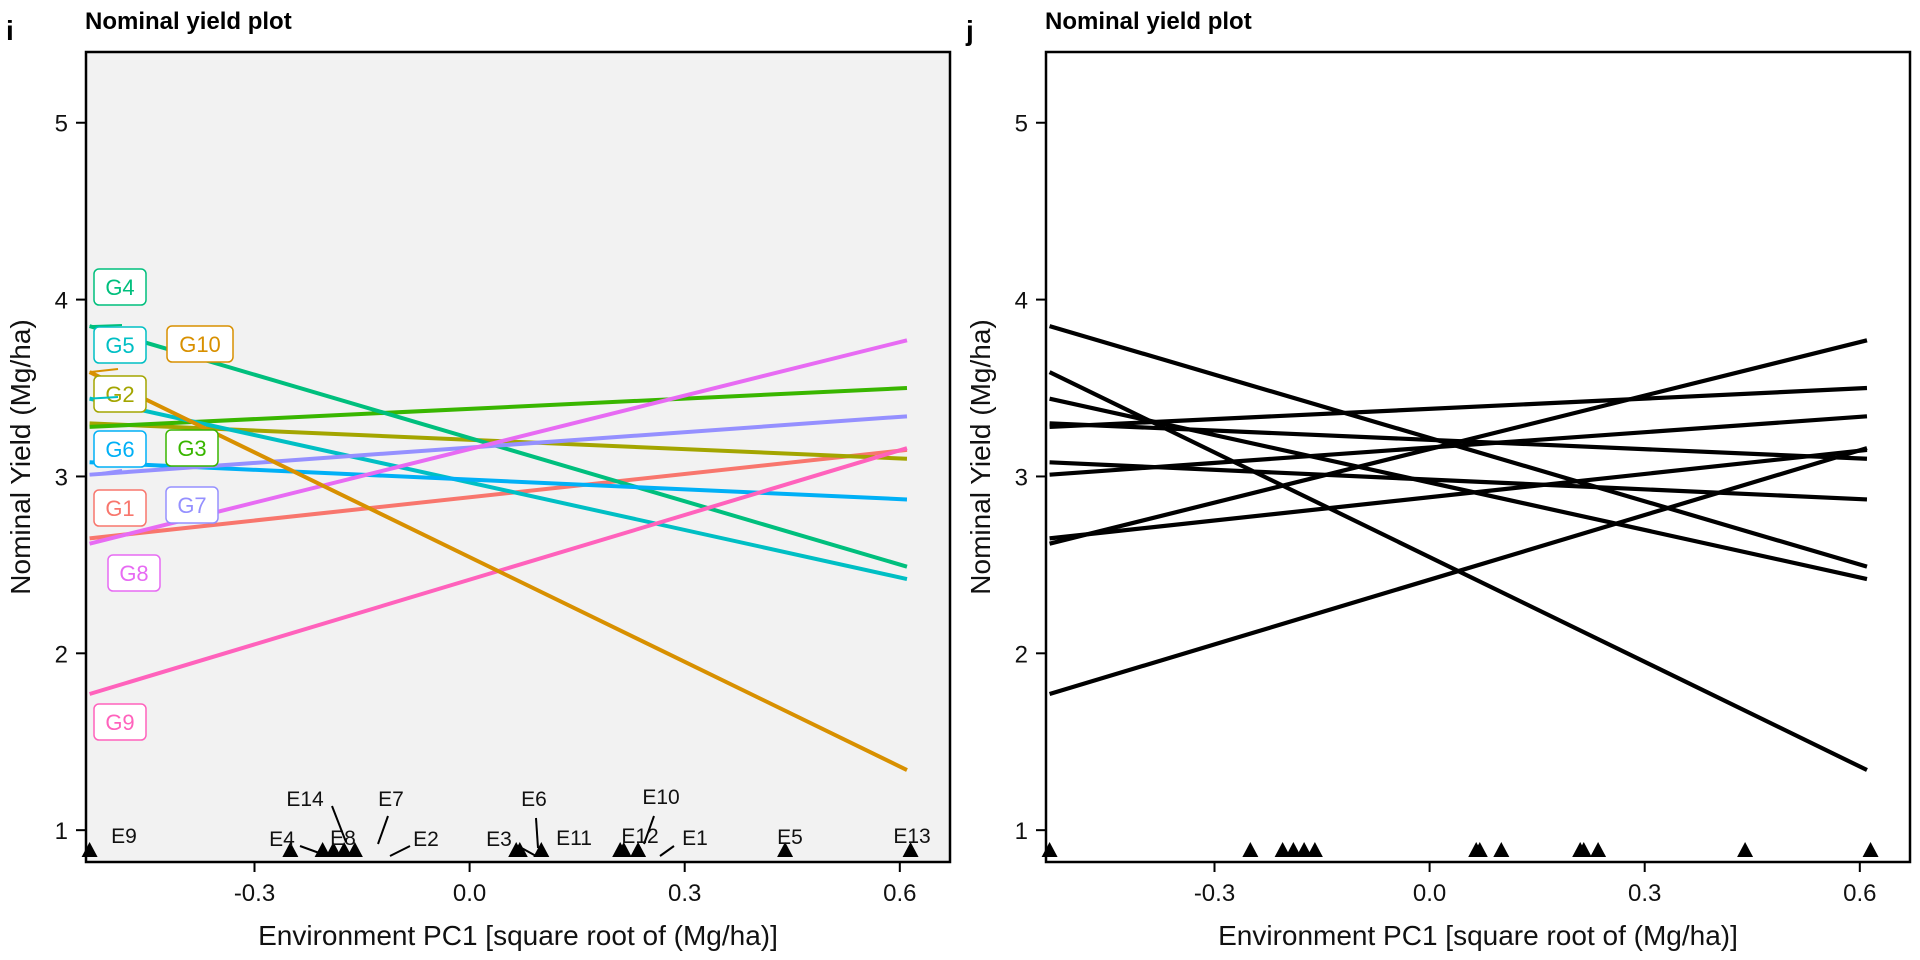 The image size is (1920, 960). I want to click on panel-label-j: j, so click(969, 30).